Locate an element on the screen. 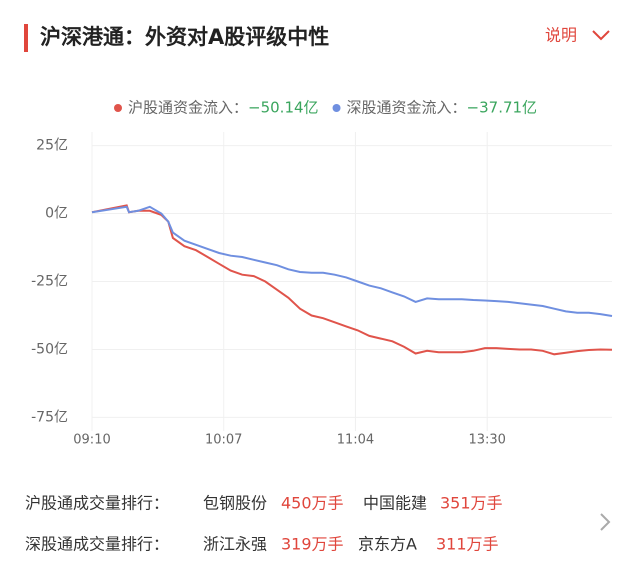 The width and height of the screenshot is (640, 573). legend-name: 沪股通资金流入： is located at coordinates (188, 108).